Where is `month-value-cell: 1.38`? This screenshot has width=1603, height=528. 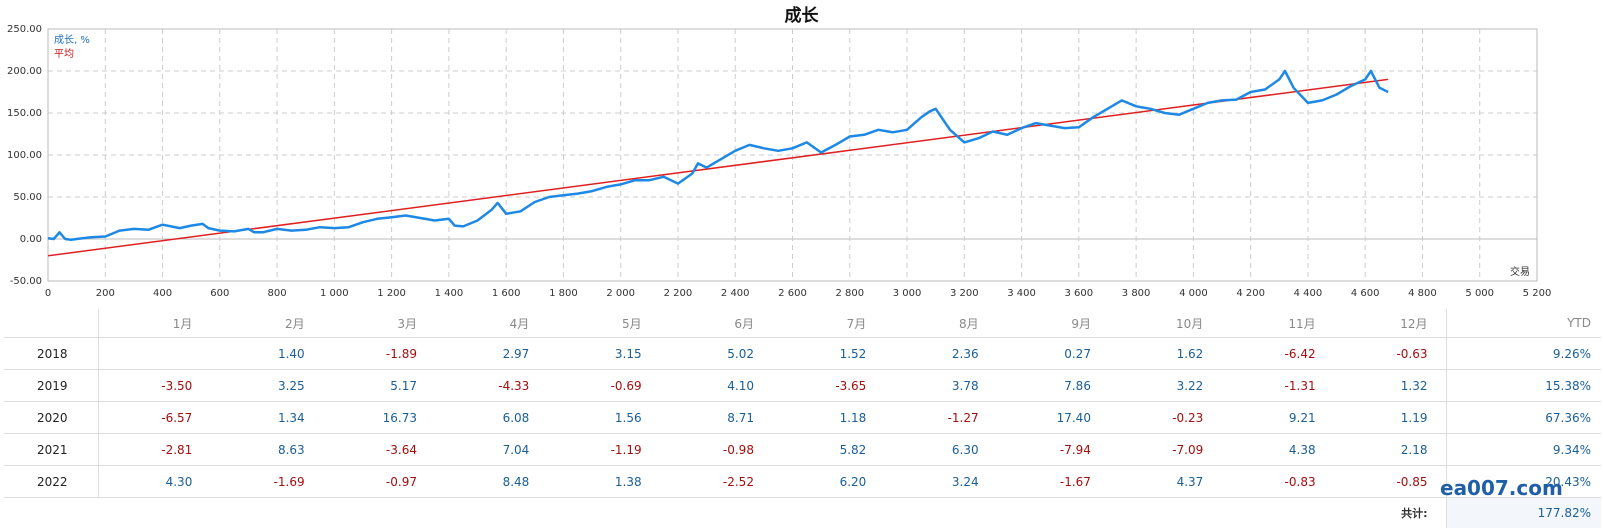
month-value-cell: 1.38 is located at coordinates (603, 482).